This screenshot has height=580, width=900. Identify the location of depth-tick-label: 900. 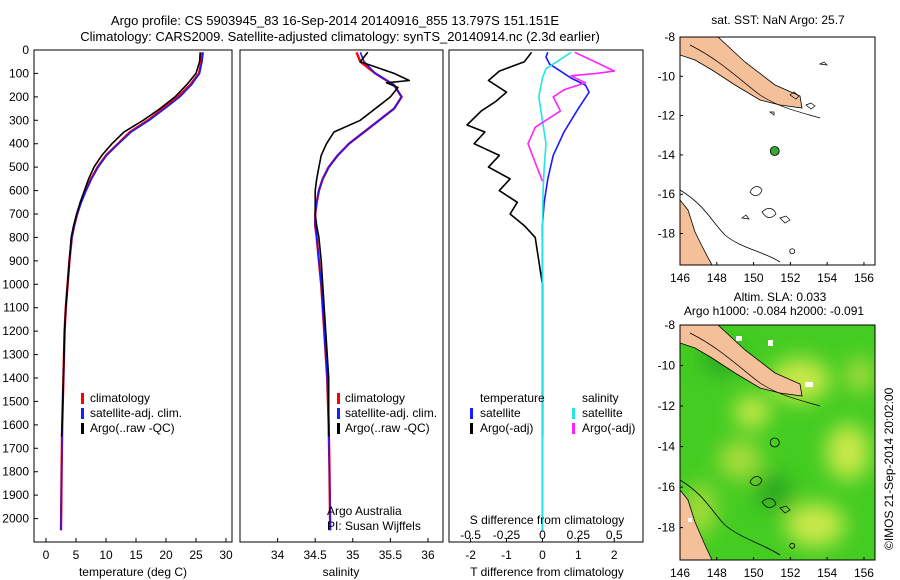
(19, 261).